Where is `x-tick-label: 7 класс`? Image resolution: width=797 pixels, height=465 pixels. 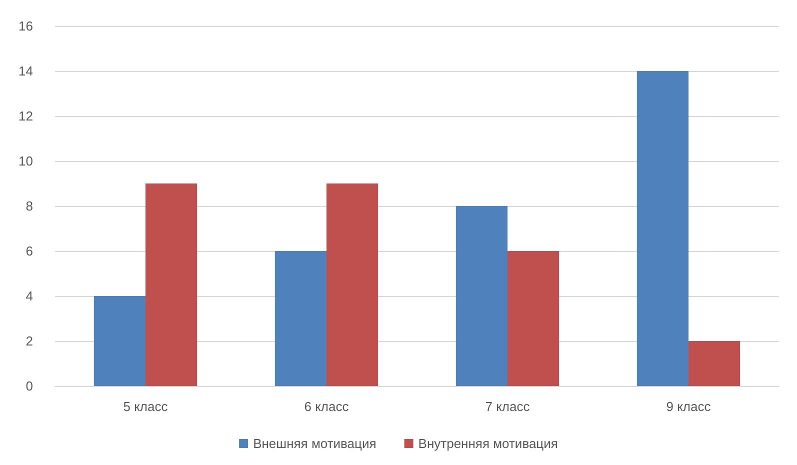
x-tick-label: 7 класс is located at coordinates (507, 406).